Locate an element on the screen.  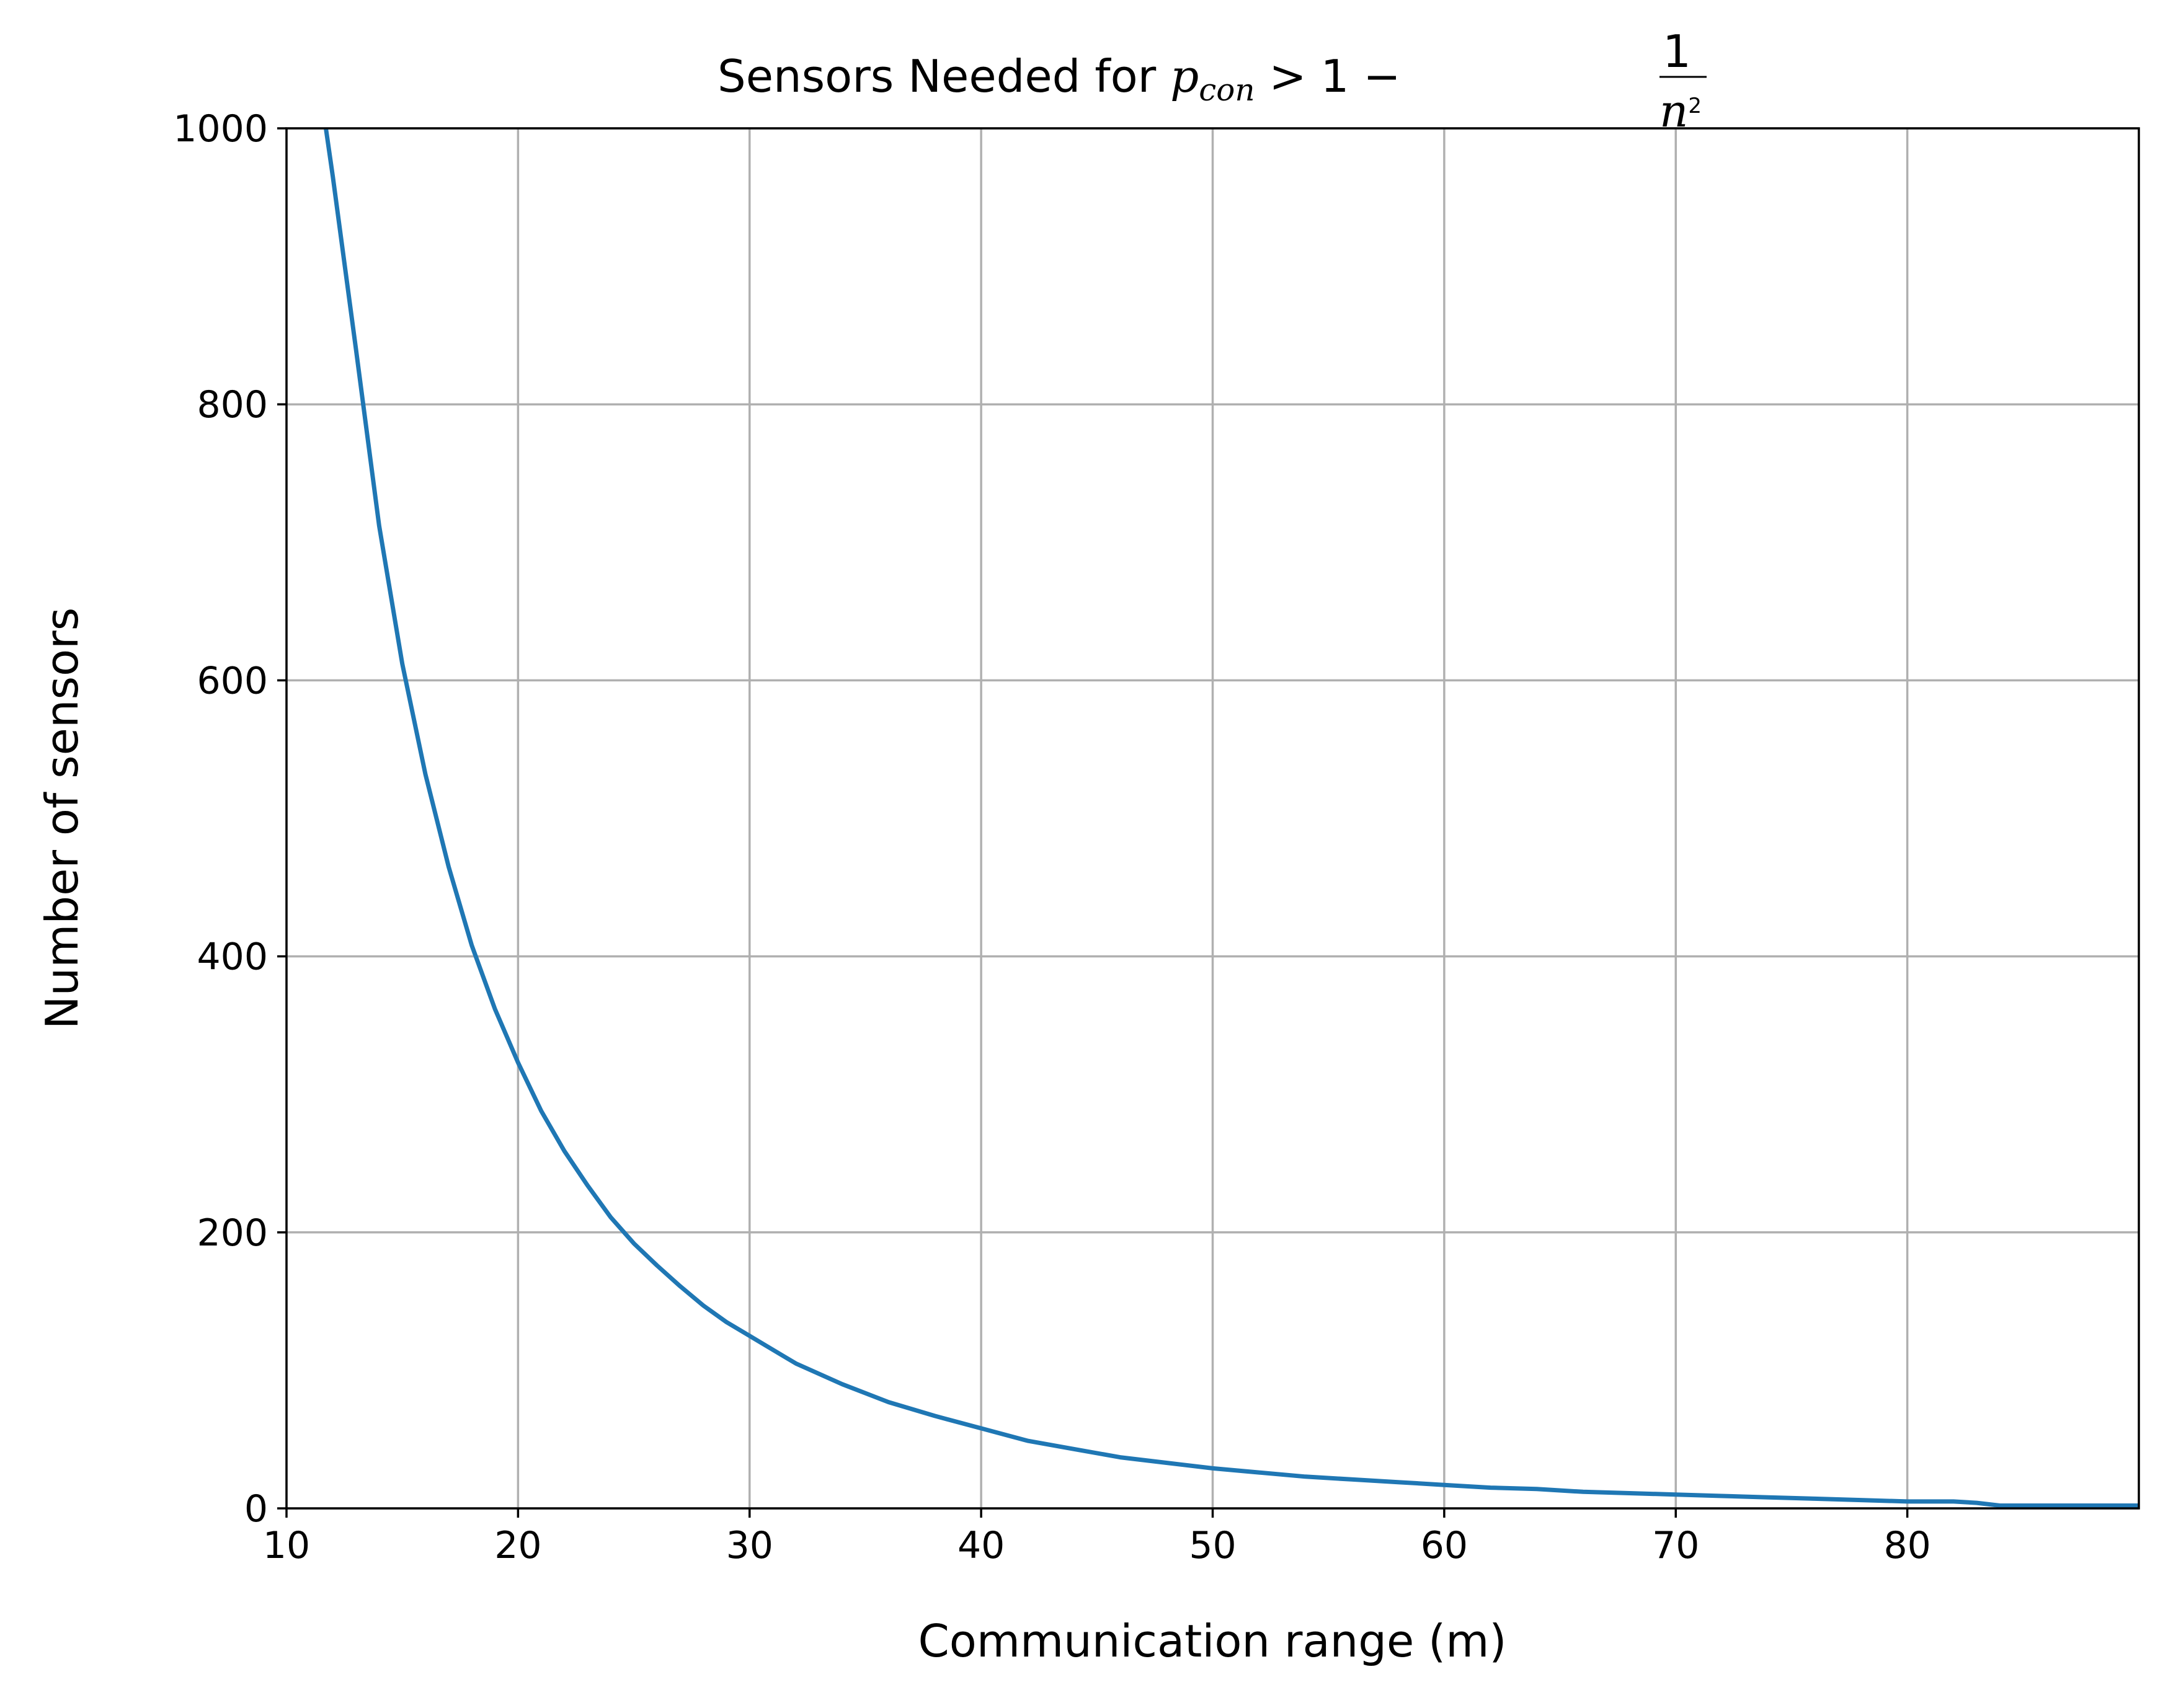
y-tick-label: 800 is located at coordinates (232, 405).